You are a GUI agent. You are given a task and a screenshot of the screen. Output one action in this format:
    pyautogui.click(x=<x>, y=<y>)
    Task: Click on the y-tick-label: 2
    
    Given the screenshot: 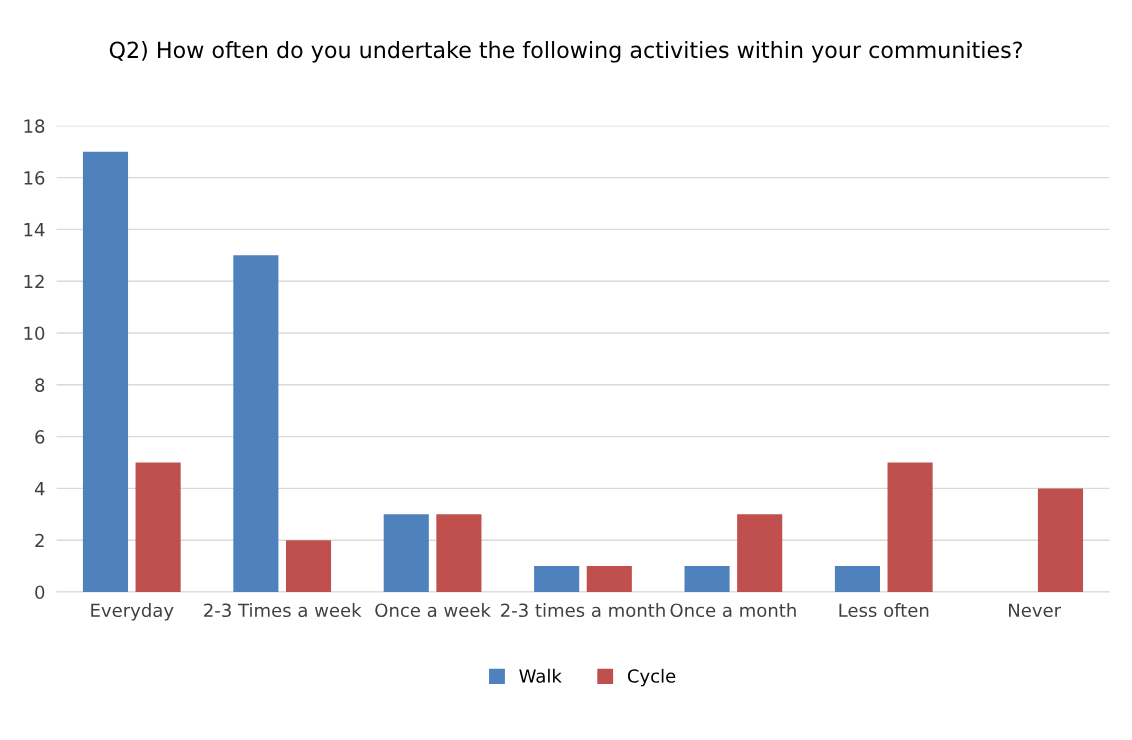 What is the action you would take?
    pyautogui.click(x=39, y=540)
    